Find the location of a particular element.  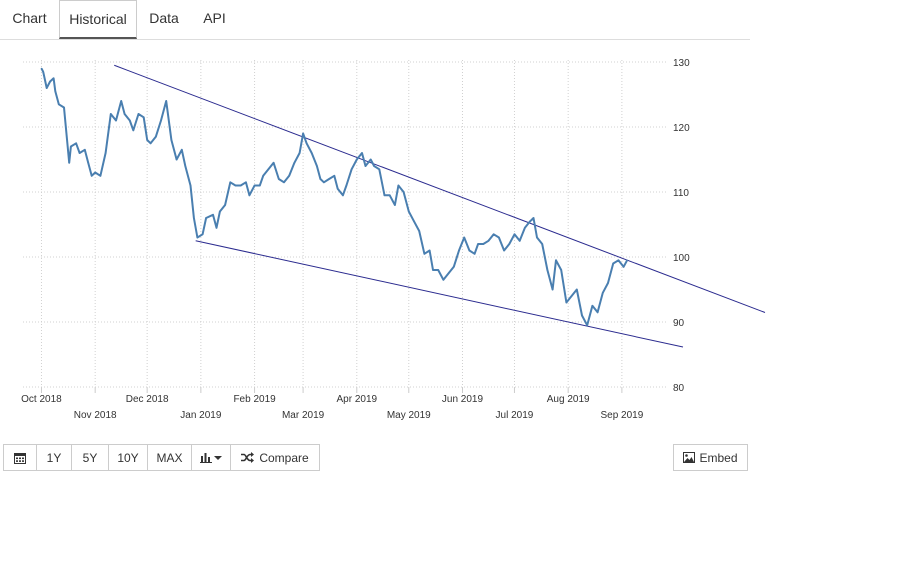

range-10y-button: 10Y is located at coordinates (128, 457).